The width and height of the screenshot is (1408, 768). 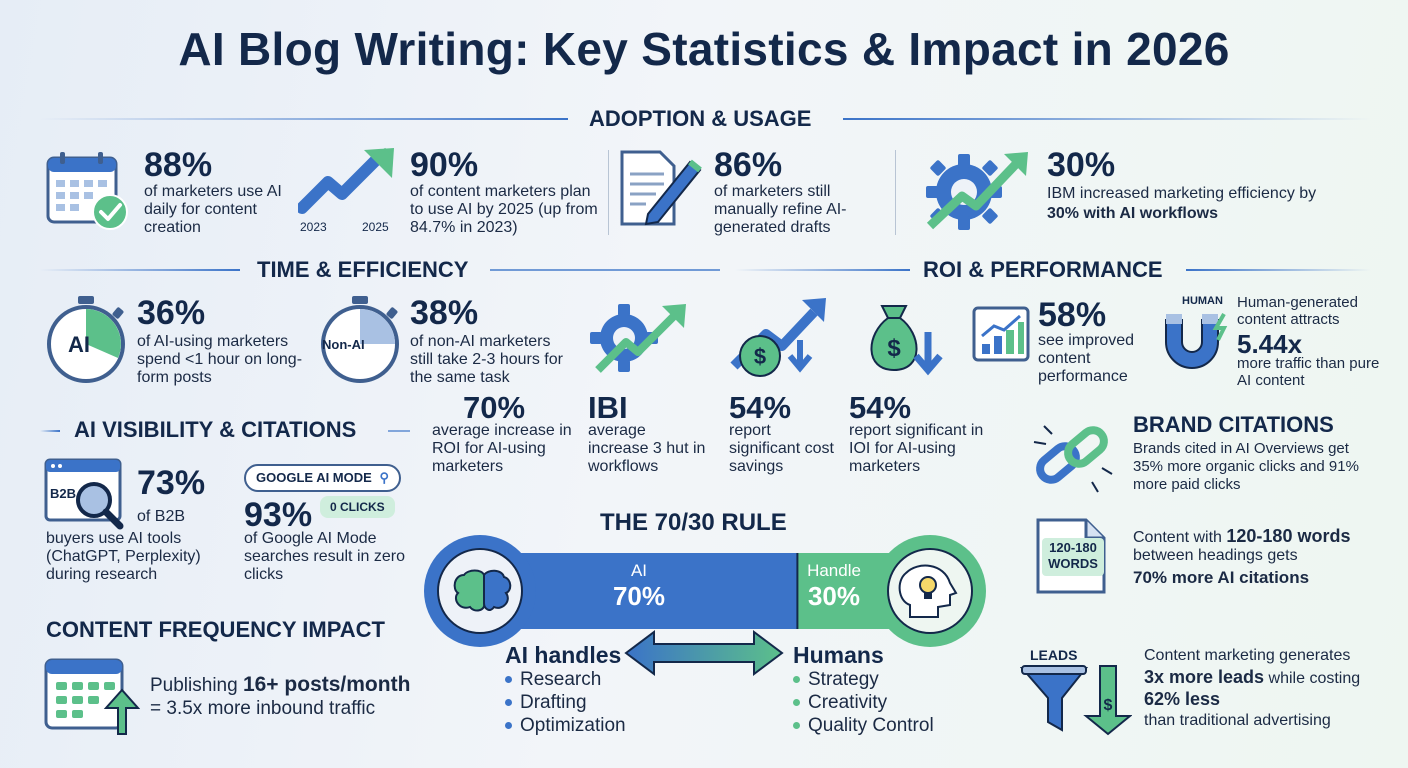 What do you see at coordinates (880, 407) in the screenshot?
I see `stat-value: 54%` at bounding box center [880, 407].